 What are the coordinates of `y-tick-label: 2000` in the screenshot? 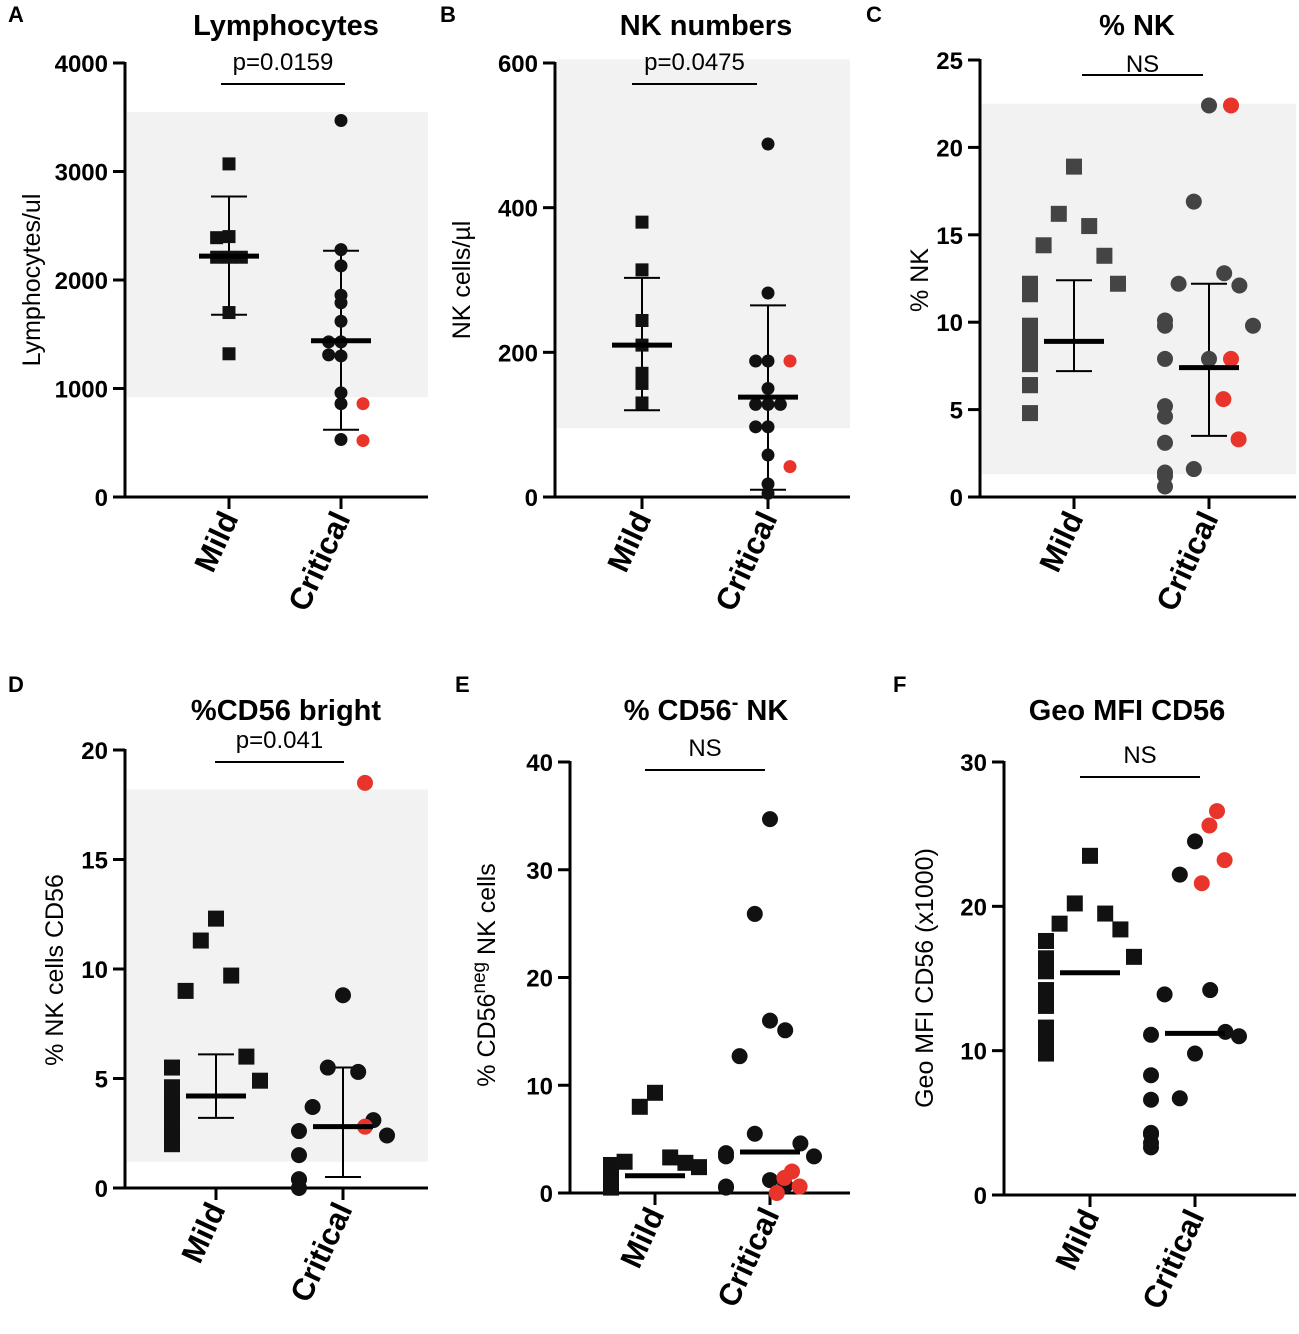 It's located at (81, 281).